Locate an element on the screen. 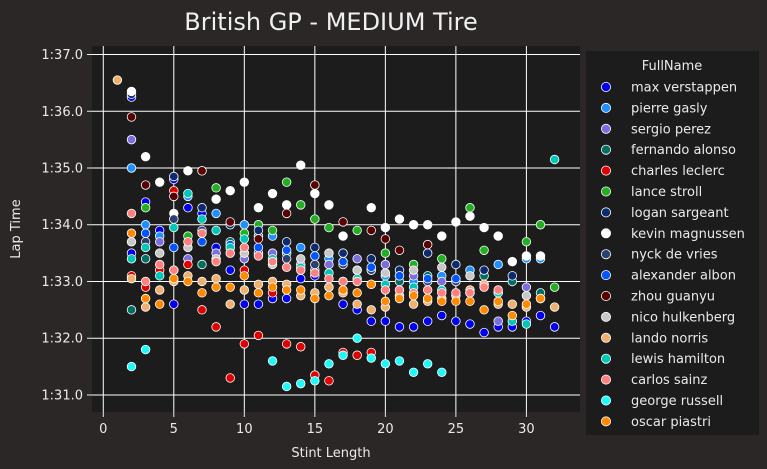 This screenshot has width=767, height=469. y-tick-label: 1:35.0 is located at coordinates (62, 169).